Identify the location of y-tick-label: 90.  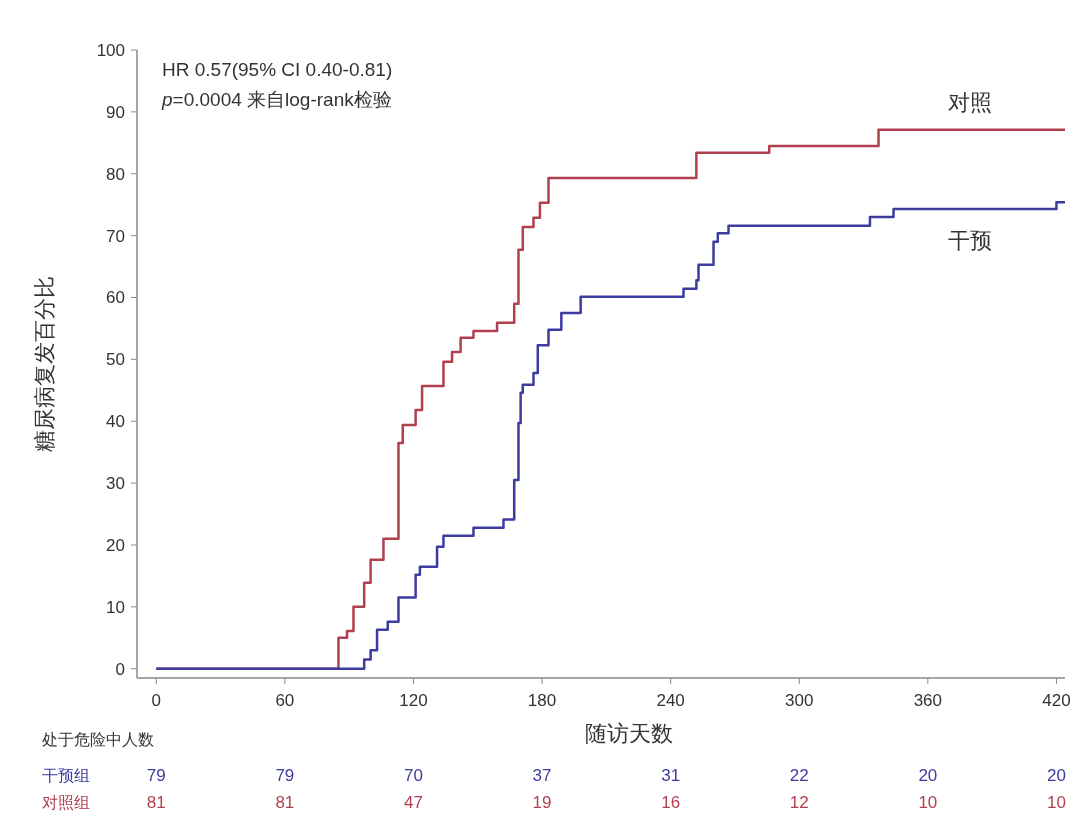
(115, 112).